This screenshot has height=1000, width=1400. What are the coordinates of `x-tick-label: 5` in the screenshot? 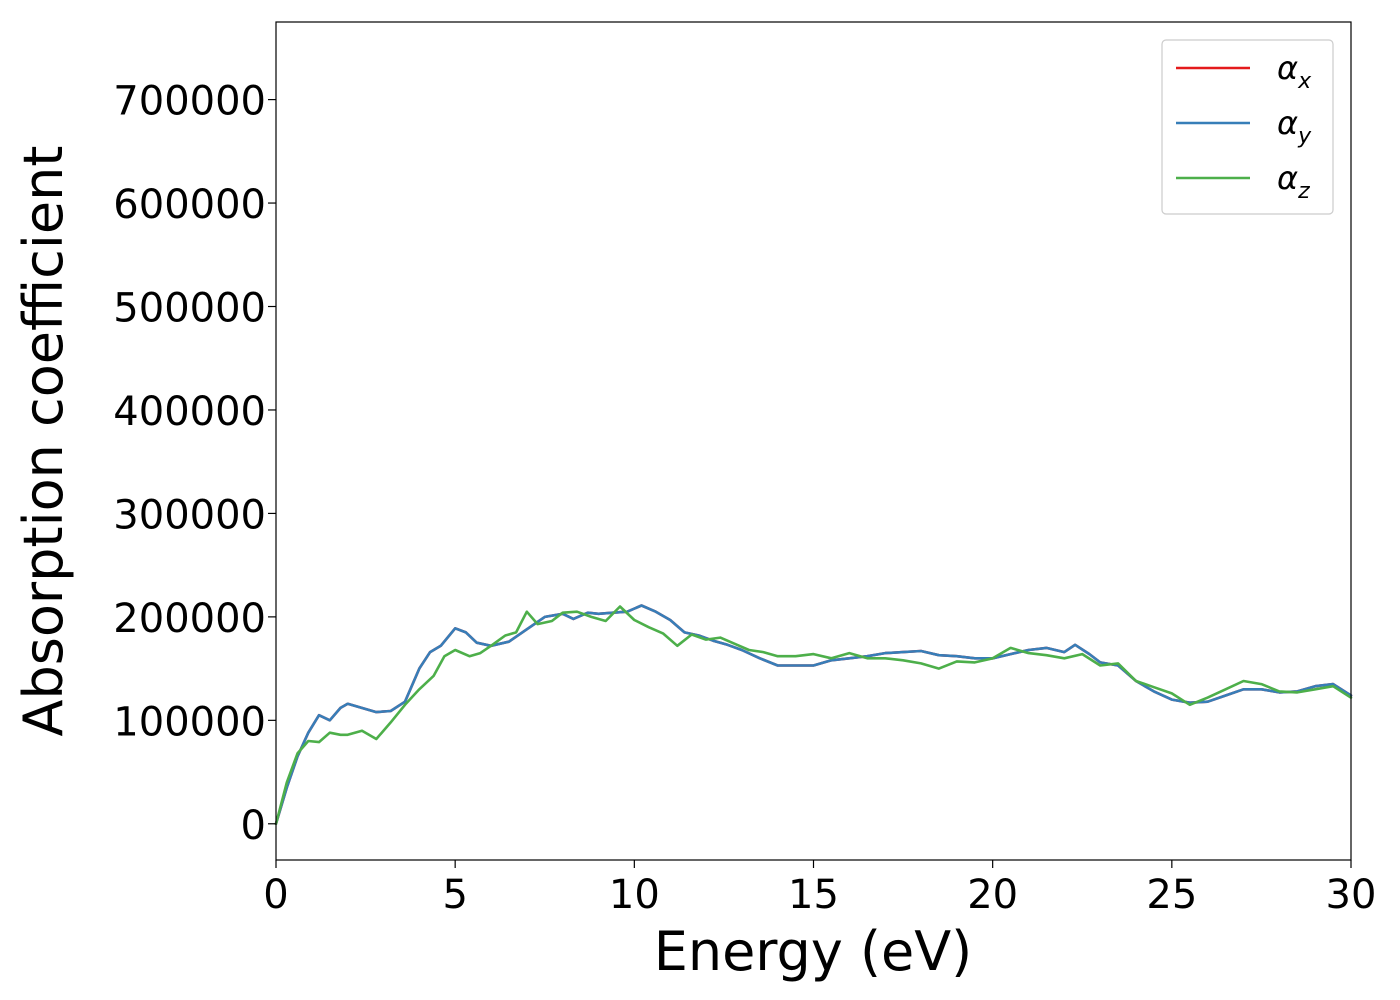 It's located at (454, 895).